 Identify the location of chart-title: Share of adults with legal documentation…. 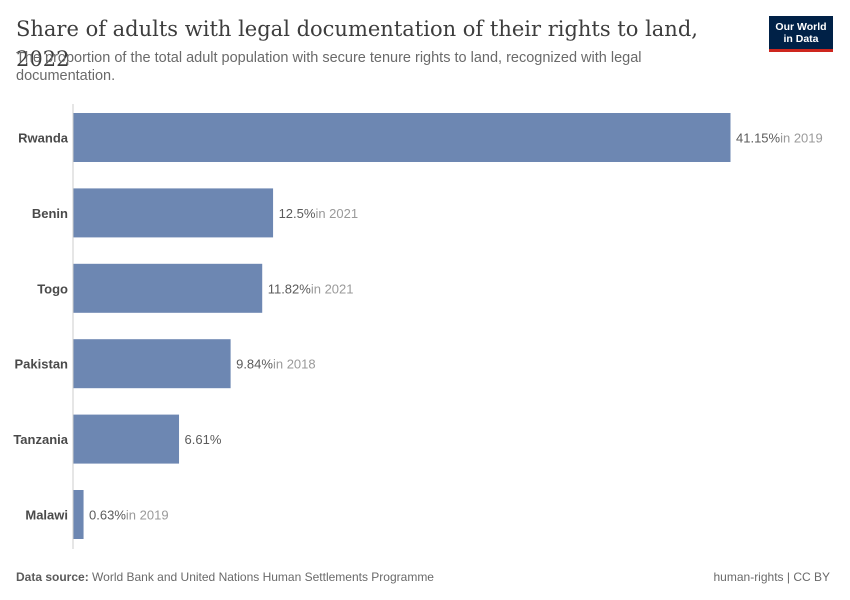
(357, 44).